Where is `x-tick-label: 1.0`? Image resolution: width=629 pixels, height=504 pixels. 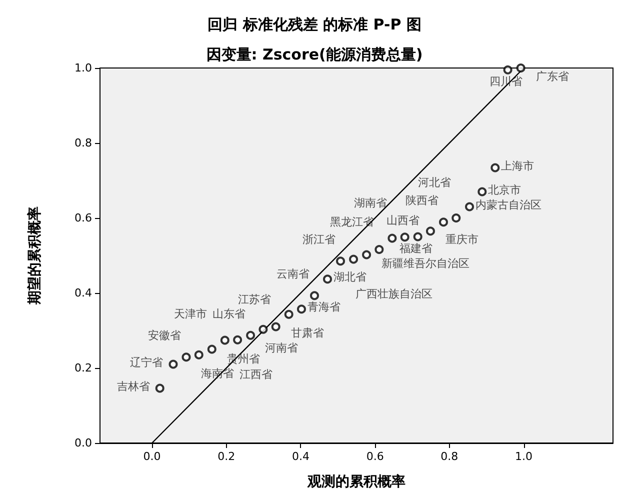 x-tick-label: 1.0 is located at coordinates (524, 456).